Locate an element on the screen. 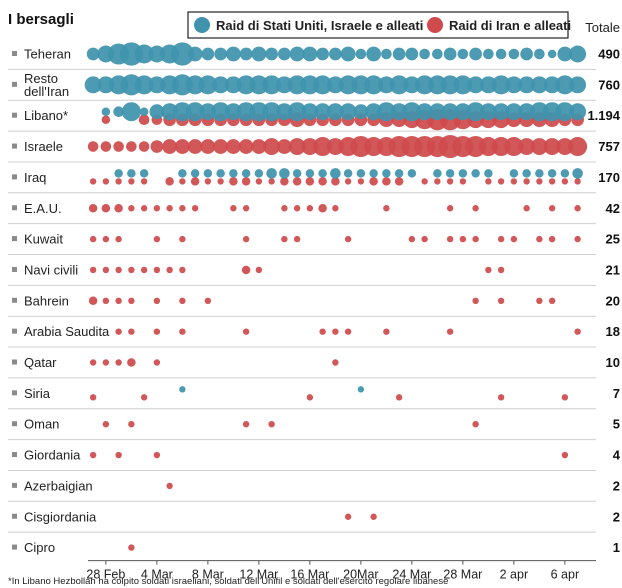  row-total: 1 is located at coordinates (616, 547).